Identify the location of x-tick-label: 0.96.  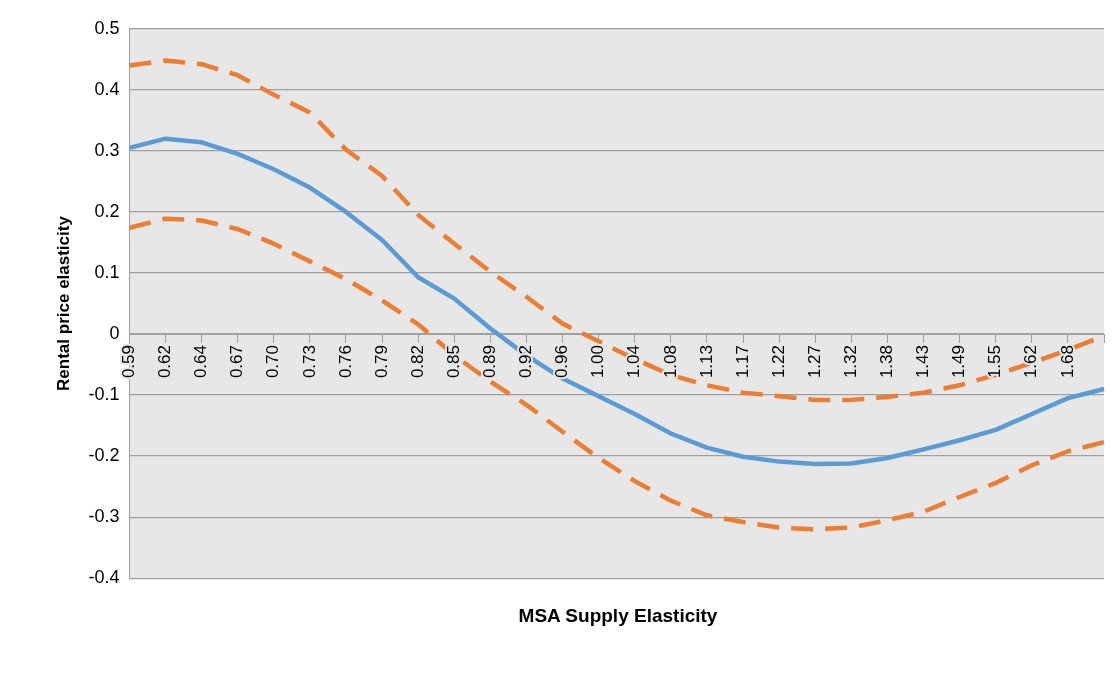
(562, 362).